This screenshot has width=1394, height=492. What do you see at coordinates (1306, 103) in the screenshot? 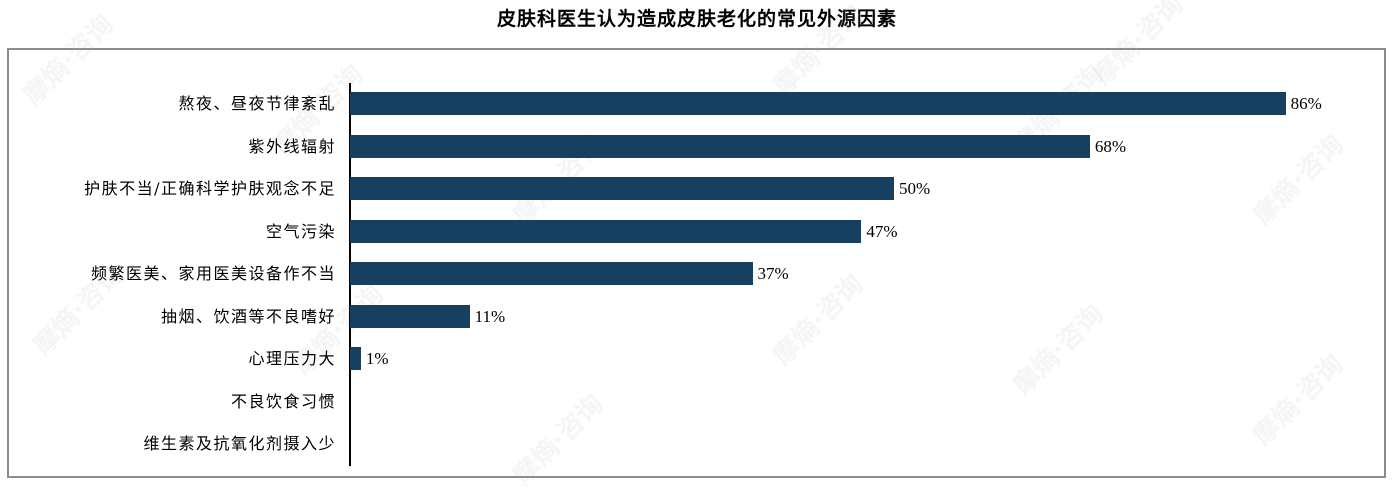
I see `value-label: 86%` at bounding box center [1306, 103].